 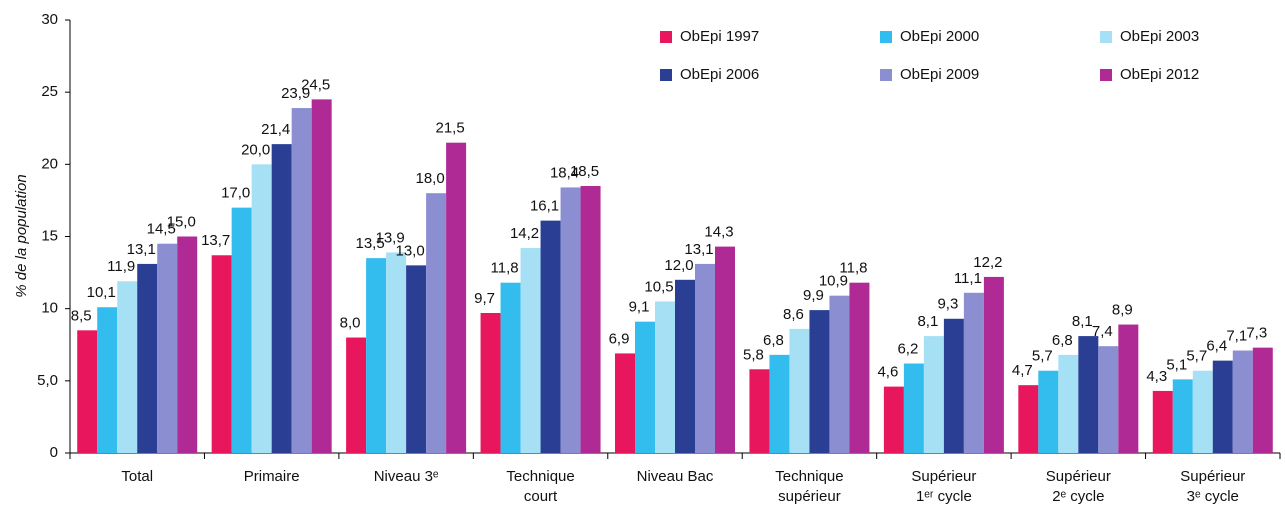 What do you see at coordinates (1159, 36) in the screenshot?
I see `legend-label: ObEpi 2003` at bounding box center [1159, 36].